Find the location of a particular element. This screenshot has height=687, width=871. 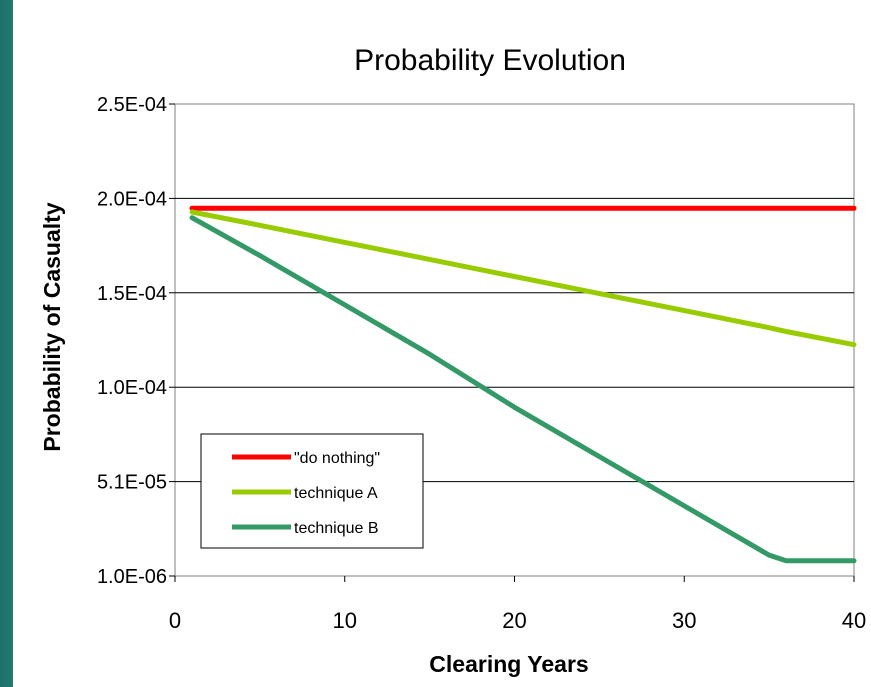

x-axis-title: Clearing Years is located at coordinates (508, 664).